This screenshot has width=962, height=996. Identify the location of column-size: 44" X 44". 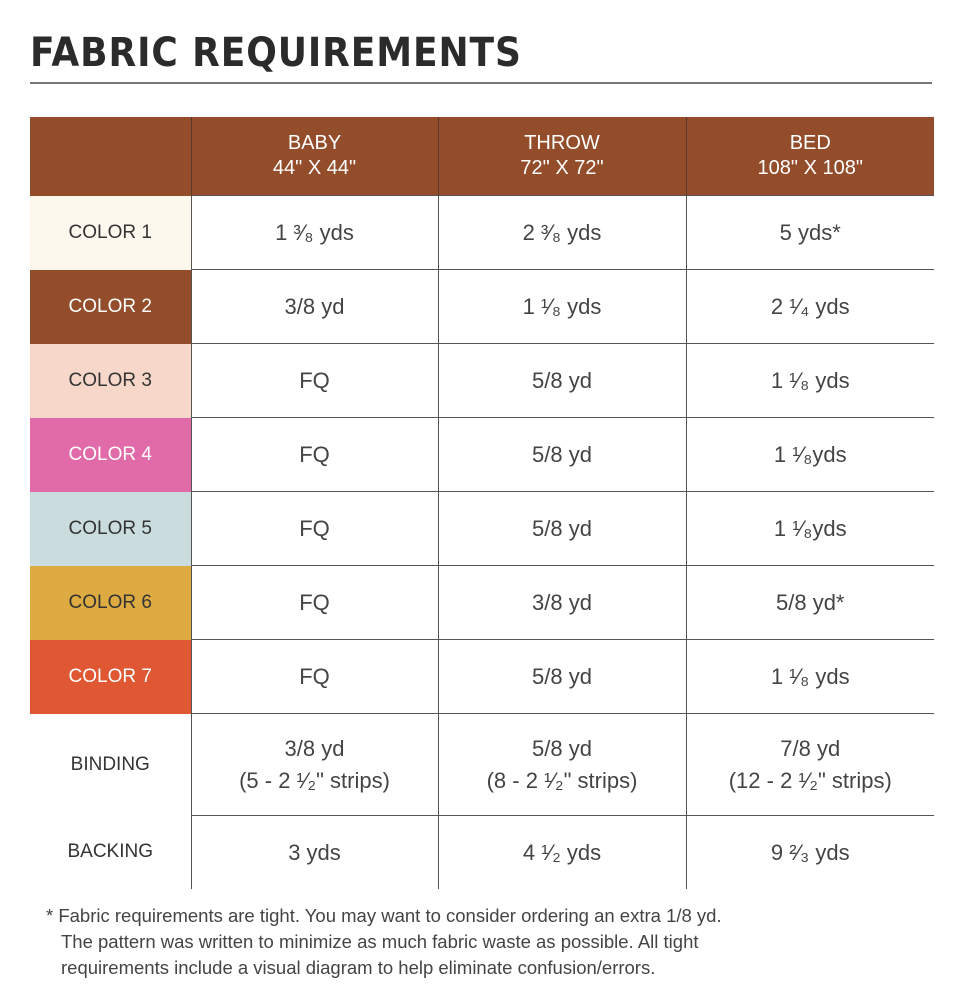
(314, 168).